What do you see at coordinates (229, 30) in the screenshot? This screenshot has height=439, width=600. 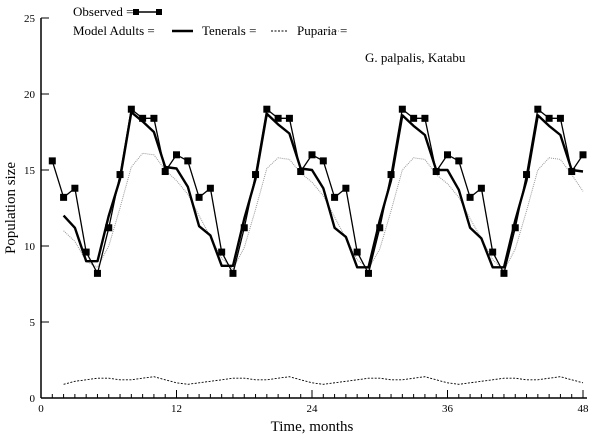 I see `legend-tenerals-label: Tenerals =` at bounding box center [229, 30].